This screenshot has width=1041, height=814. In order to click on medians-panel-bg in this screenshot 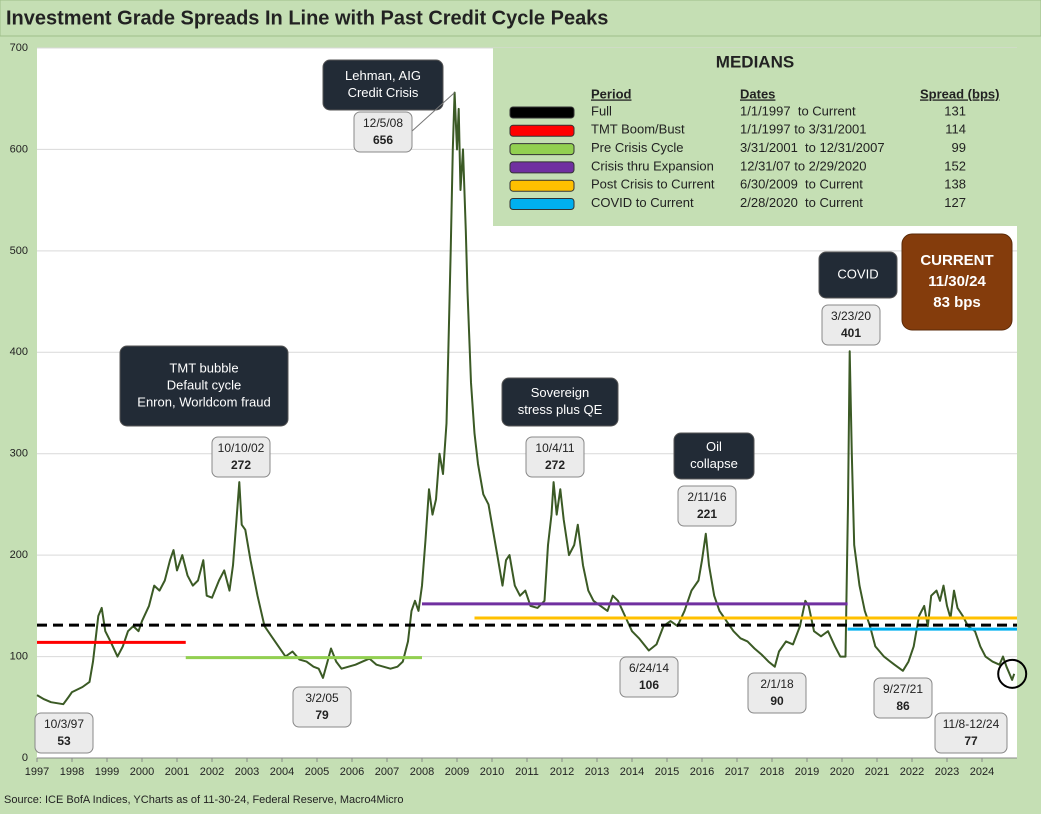, I will do `click(755, 137)`.